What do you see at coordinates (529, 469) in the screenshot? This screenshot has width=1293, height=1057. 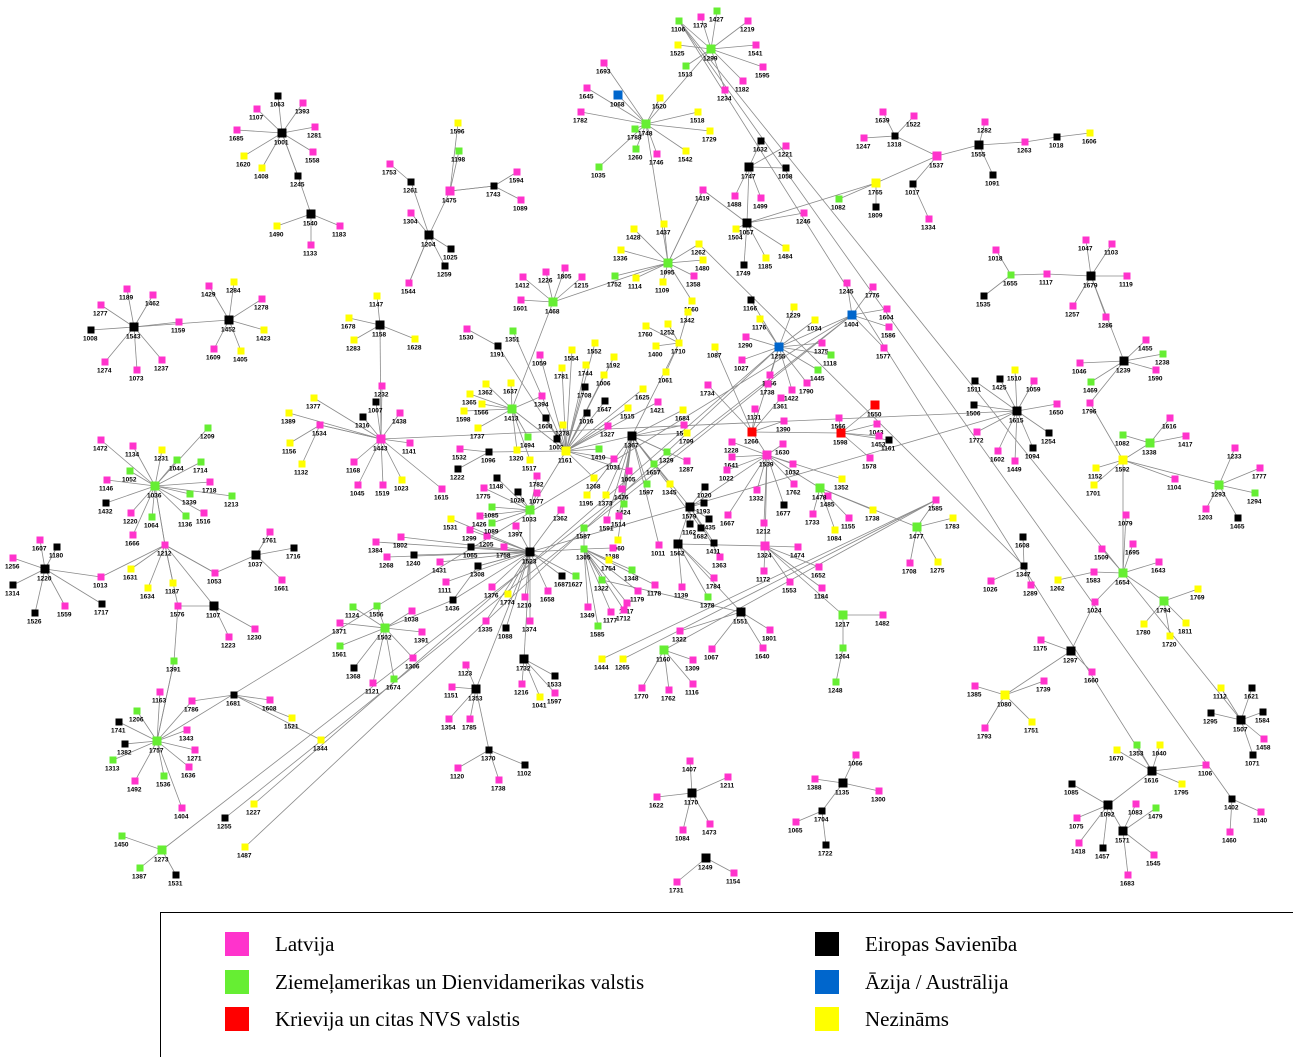 I see `node-label: 1517` at bounding box center [529, 469].